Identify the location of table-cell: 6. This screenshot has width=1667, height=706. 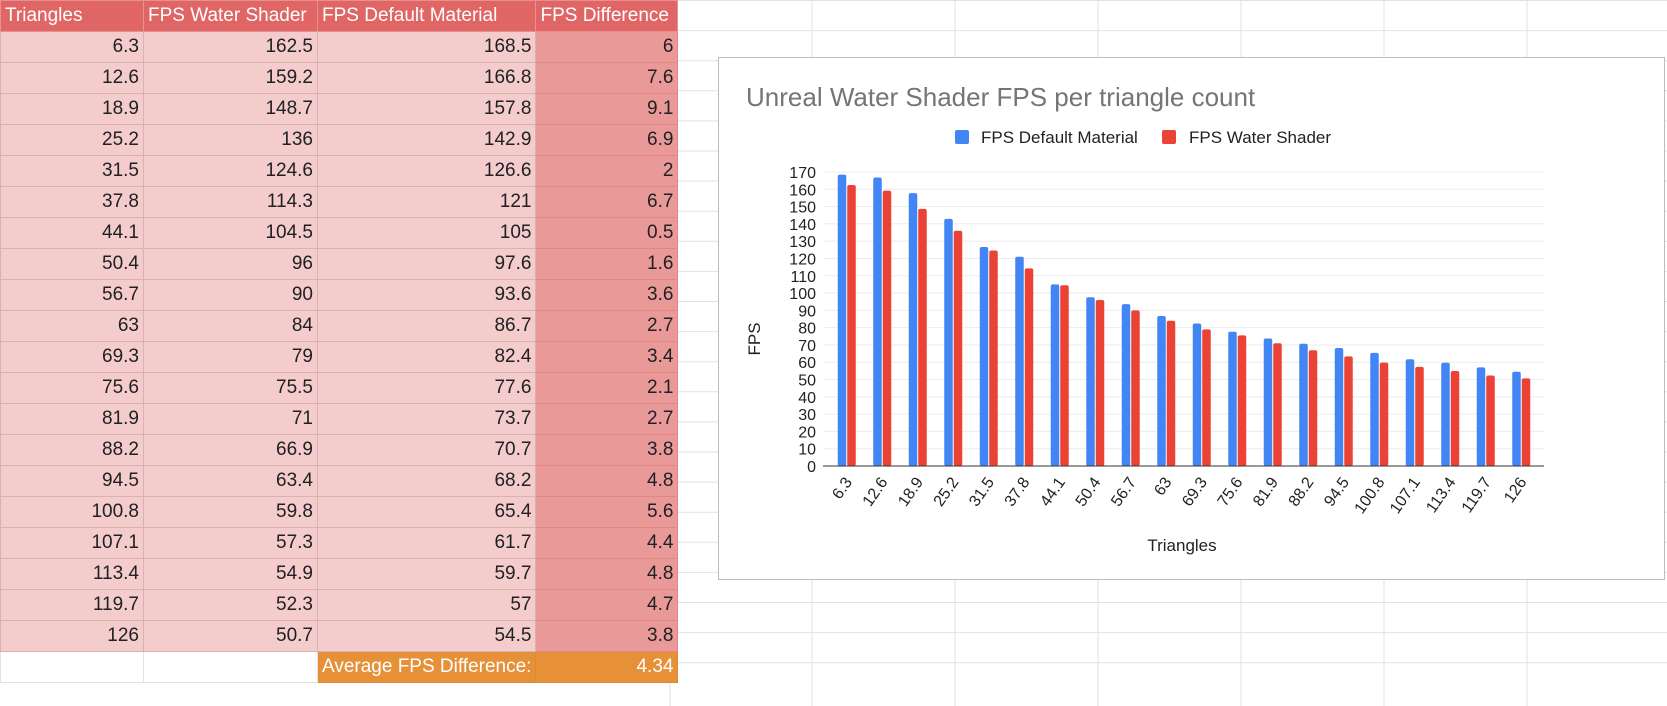
(607, 47).